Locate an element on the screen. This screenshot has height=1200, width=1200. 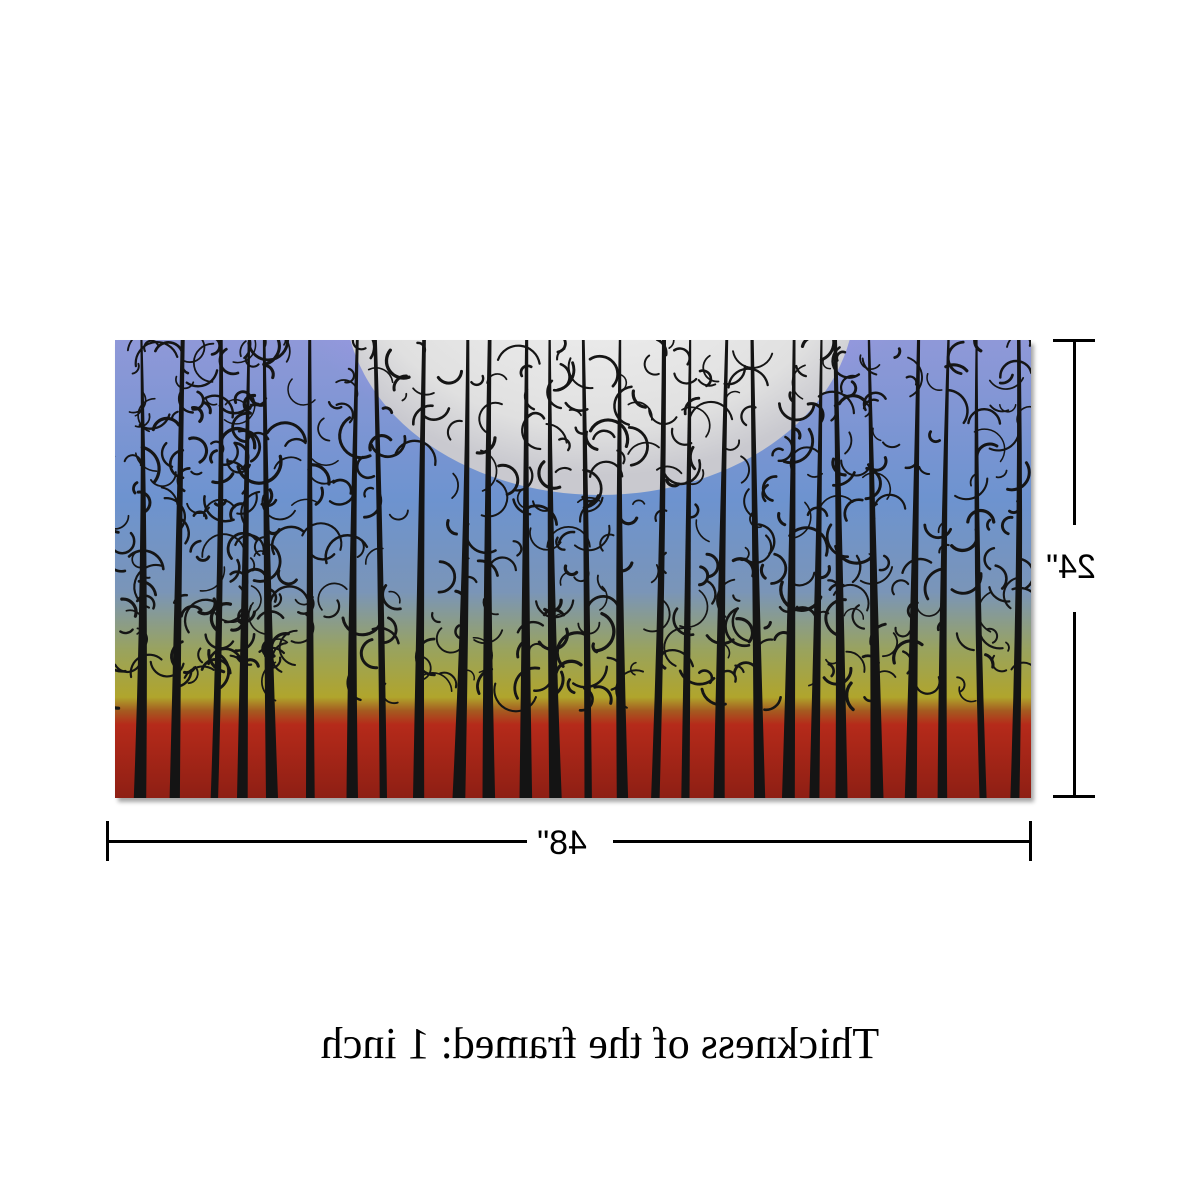
height-dimension-line-bottom is located at coordinates (1074, 705).